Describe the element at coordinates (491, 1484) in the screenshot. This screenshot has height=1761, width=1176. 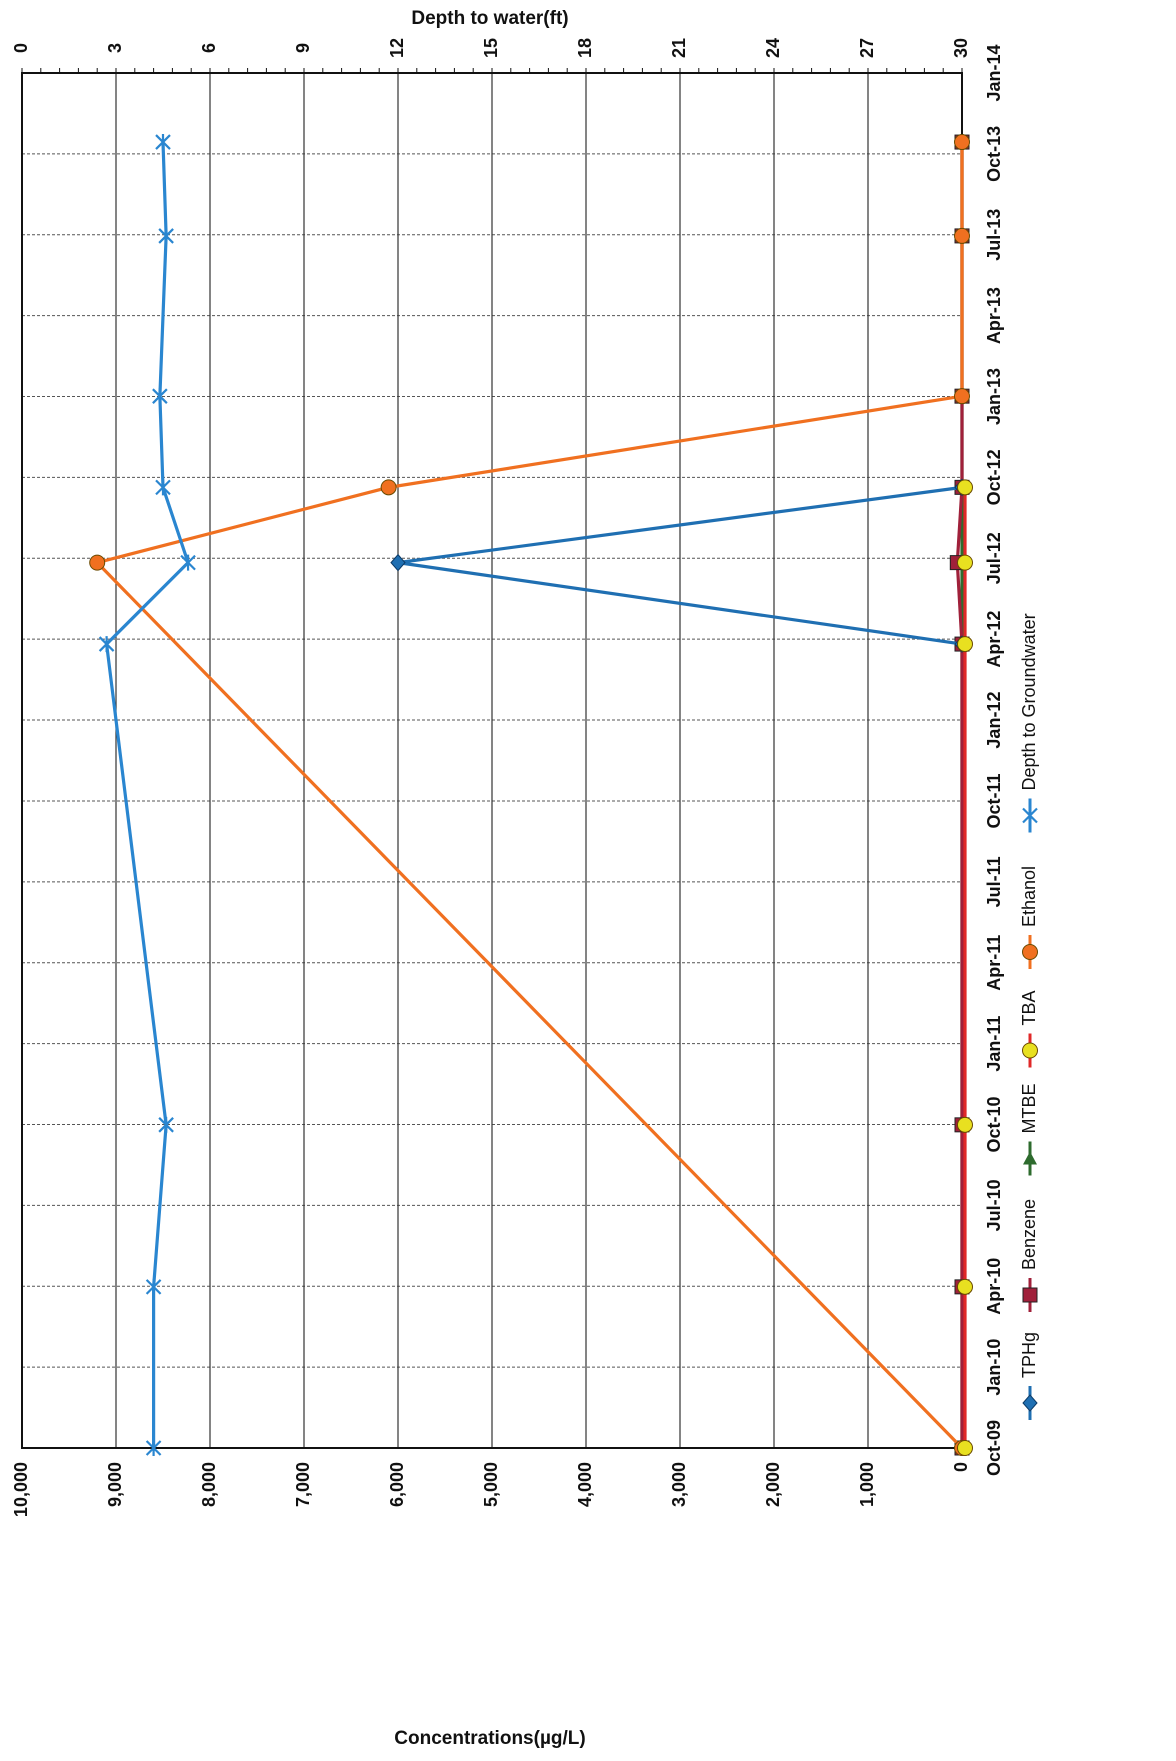
I see `concentration-tick-label: 5,000` at that location.